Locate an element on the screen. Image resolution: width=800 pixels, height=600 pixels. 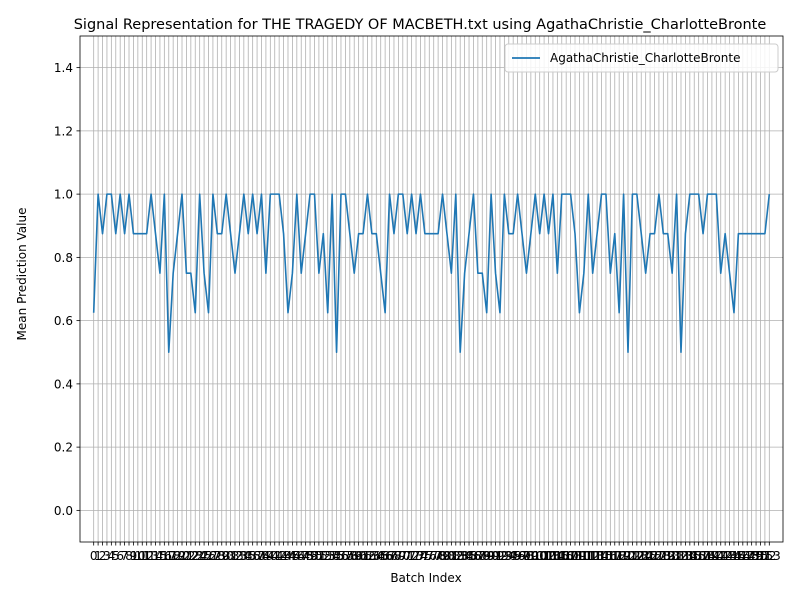
x-tick-label: 98 is located at coordinates (526, 556).